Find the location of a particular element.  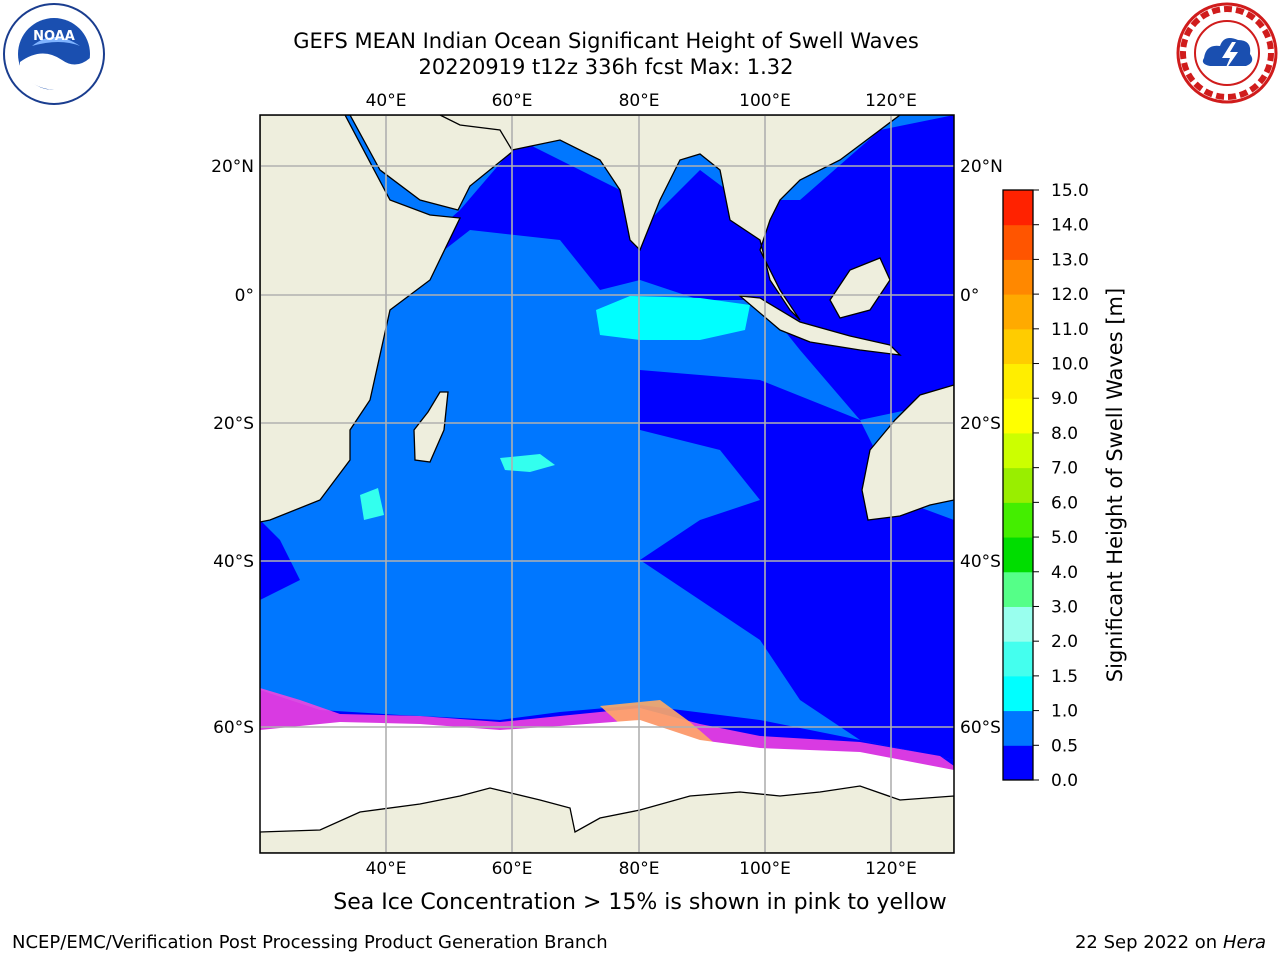

colorbar-tick-label: 8.0 is located at coordinates (1064, 434).